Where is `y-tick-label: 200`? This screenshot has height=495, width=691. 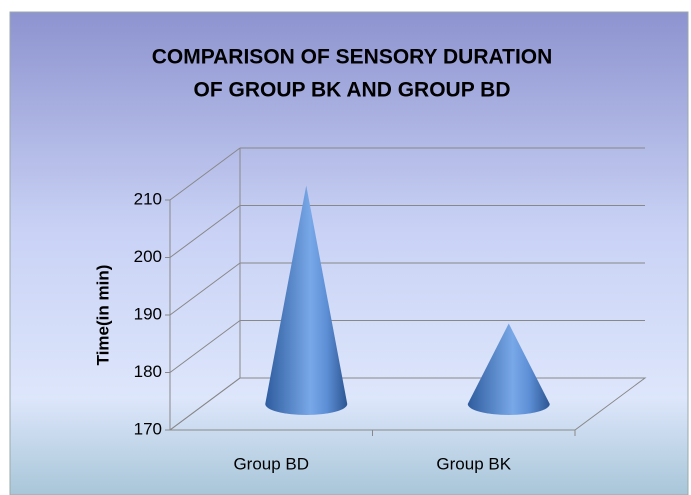
y-tick-label: 200 is located at coordinates (148, 256).